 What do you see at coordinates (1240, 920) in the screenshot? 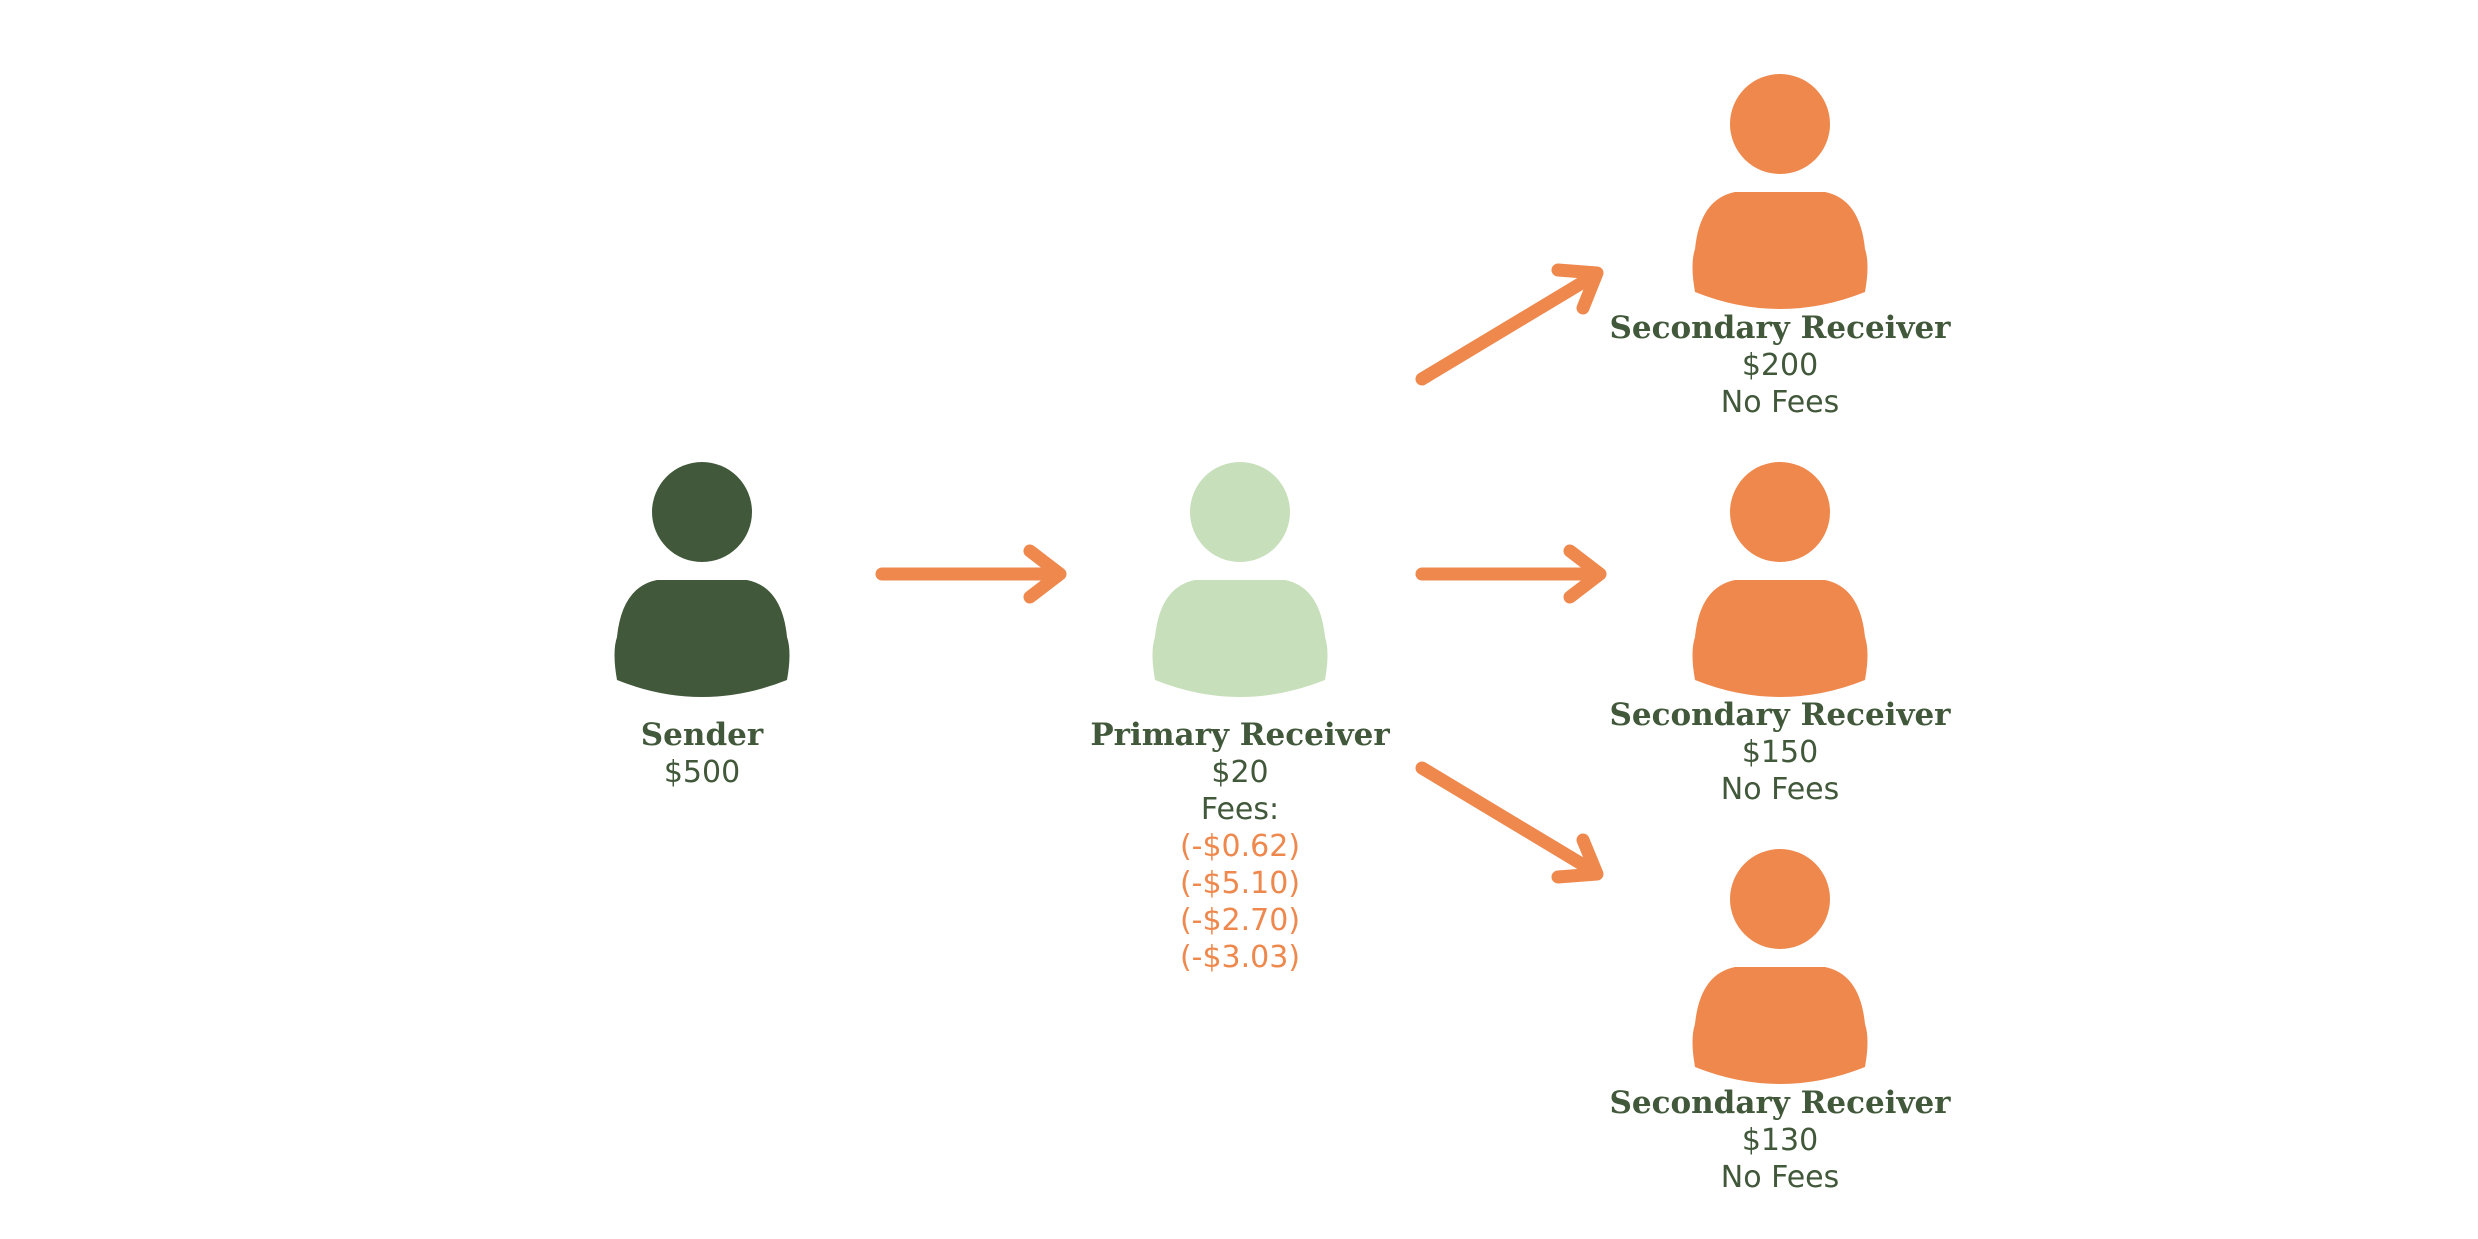
I see `fee-item: (-$2.70)` at bounding box center [1240, 920].